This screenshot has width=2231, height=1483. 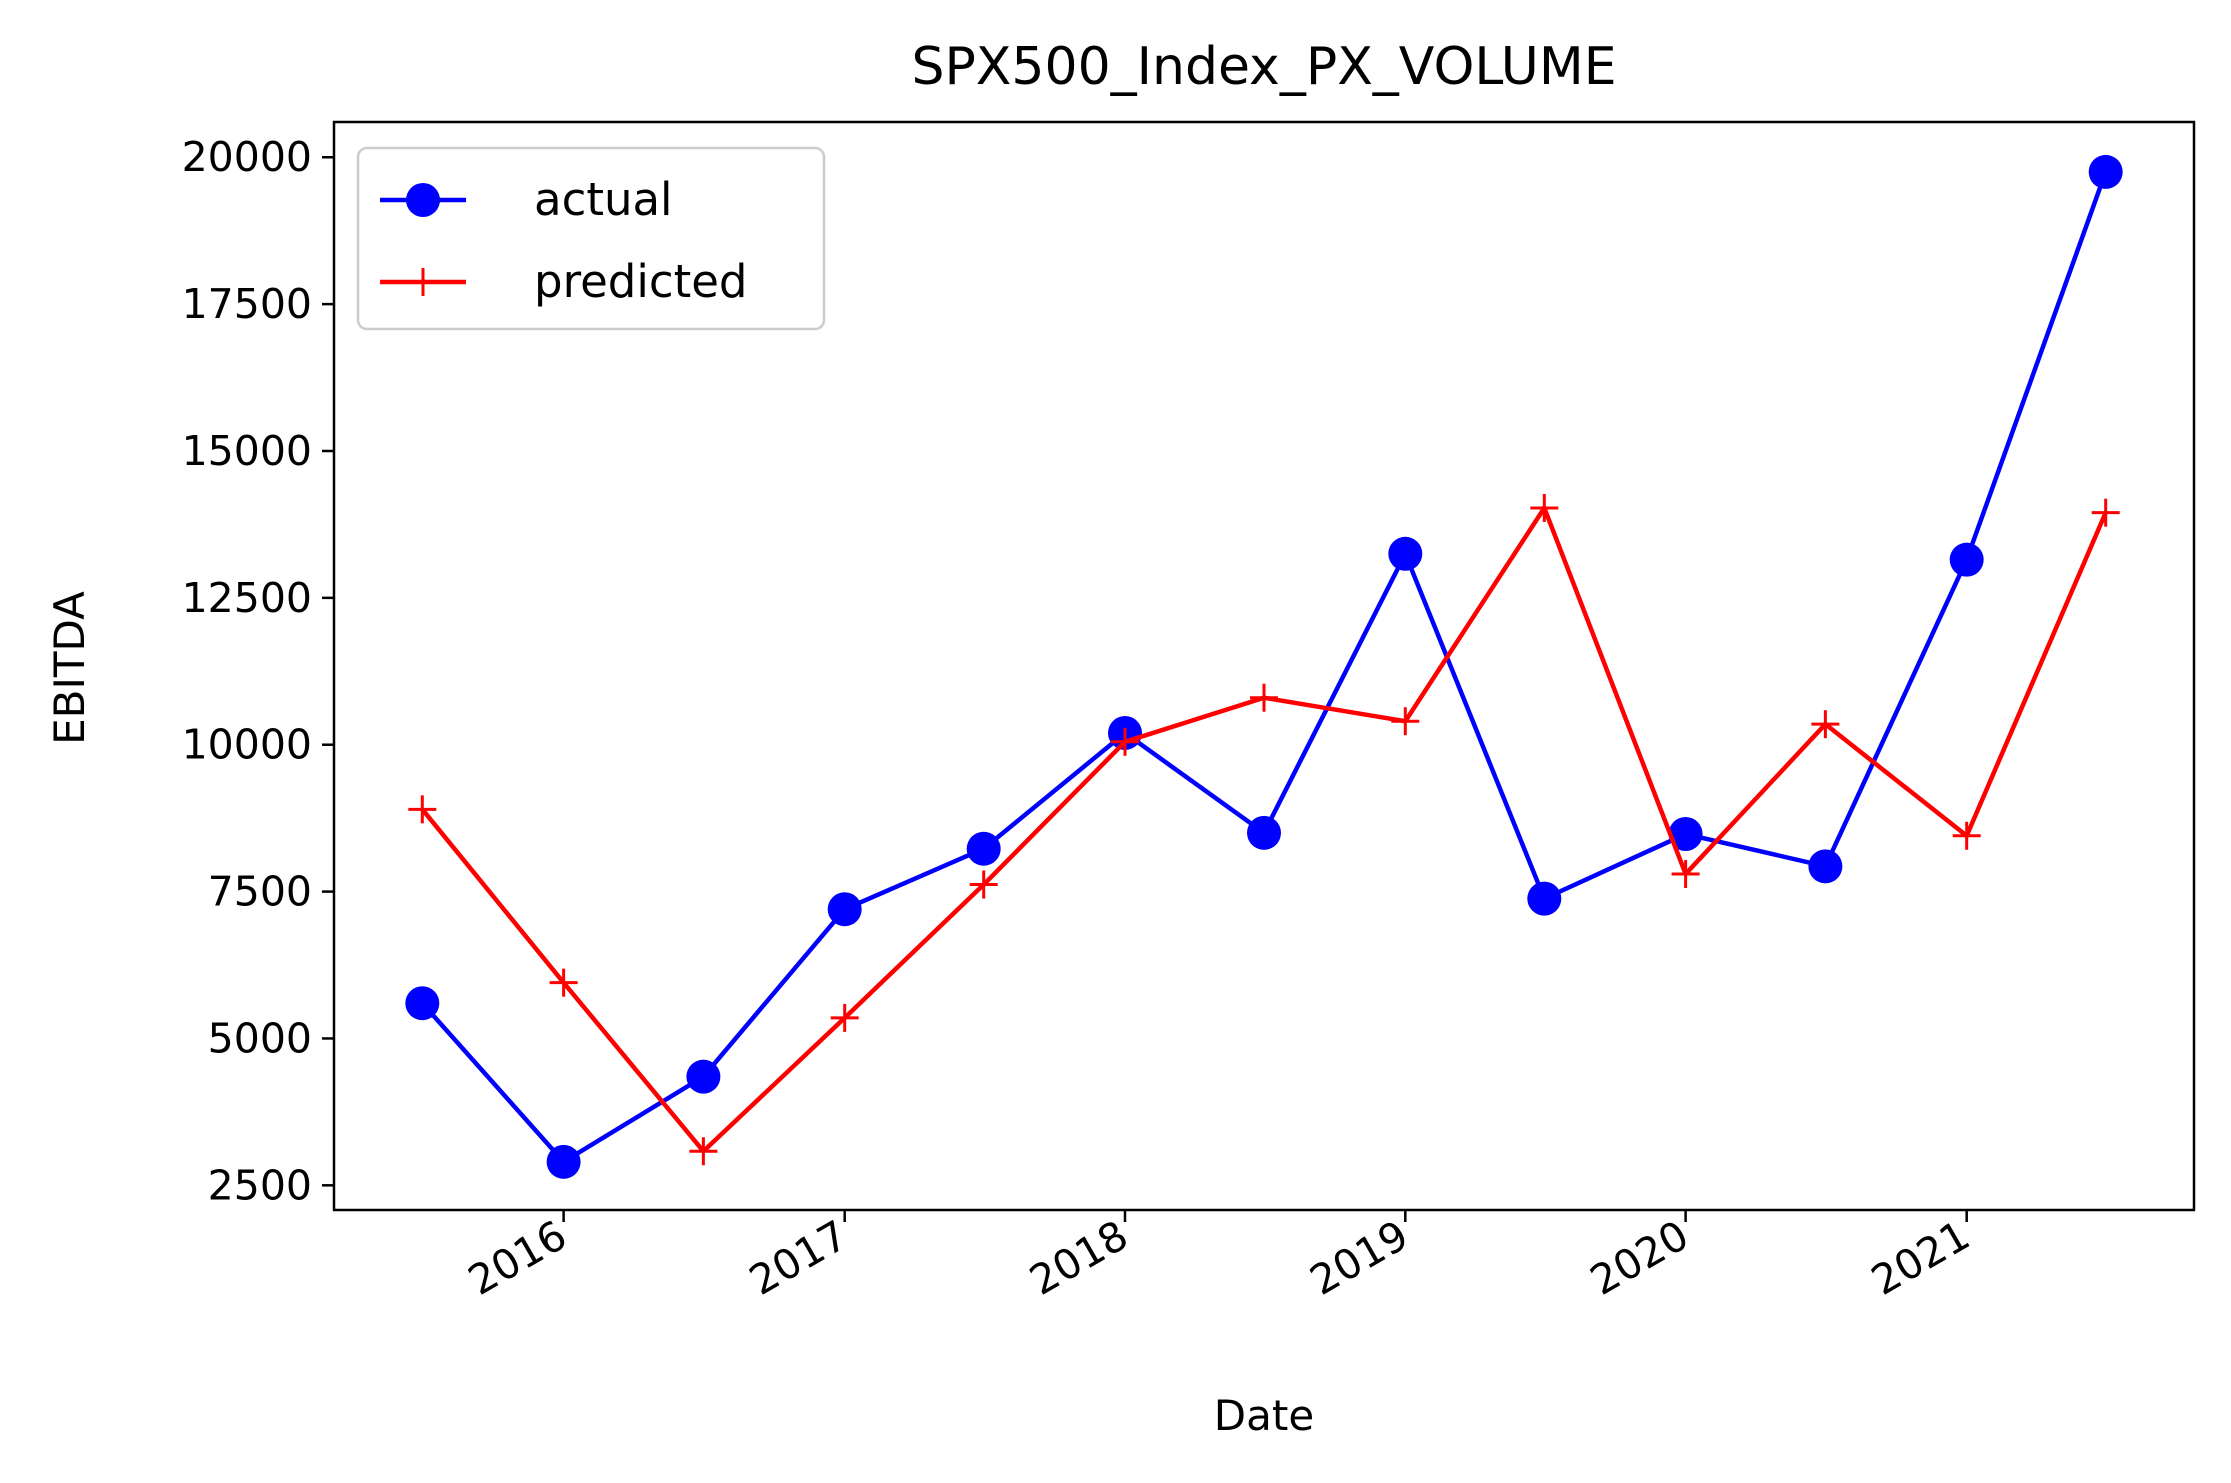 I want to click on y-tick-label: 7500, so click(x=260, y=892).